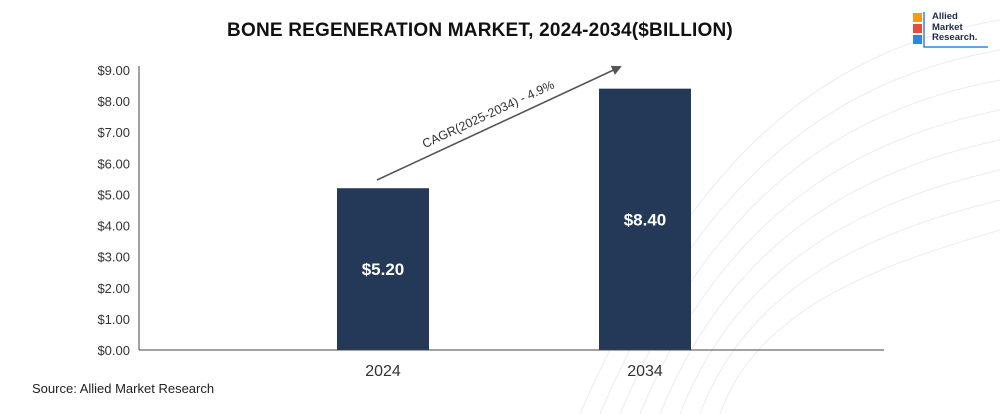 The width and height of the screenshot is (1000, 414). Describe the element at coordinates (113, 194) in the screenshot. I see `y-tick-label: $5.00` at that location.